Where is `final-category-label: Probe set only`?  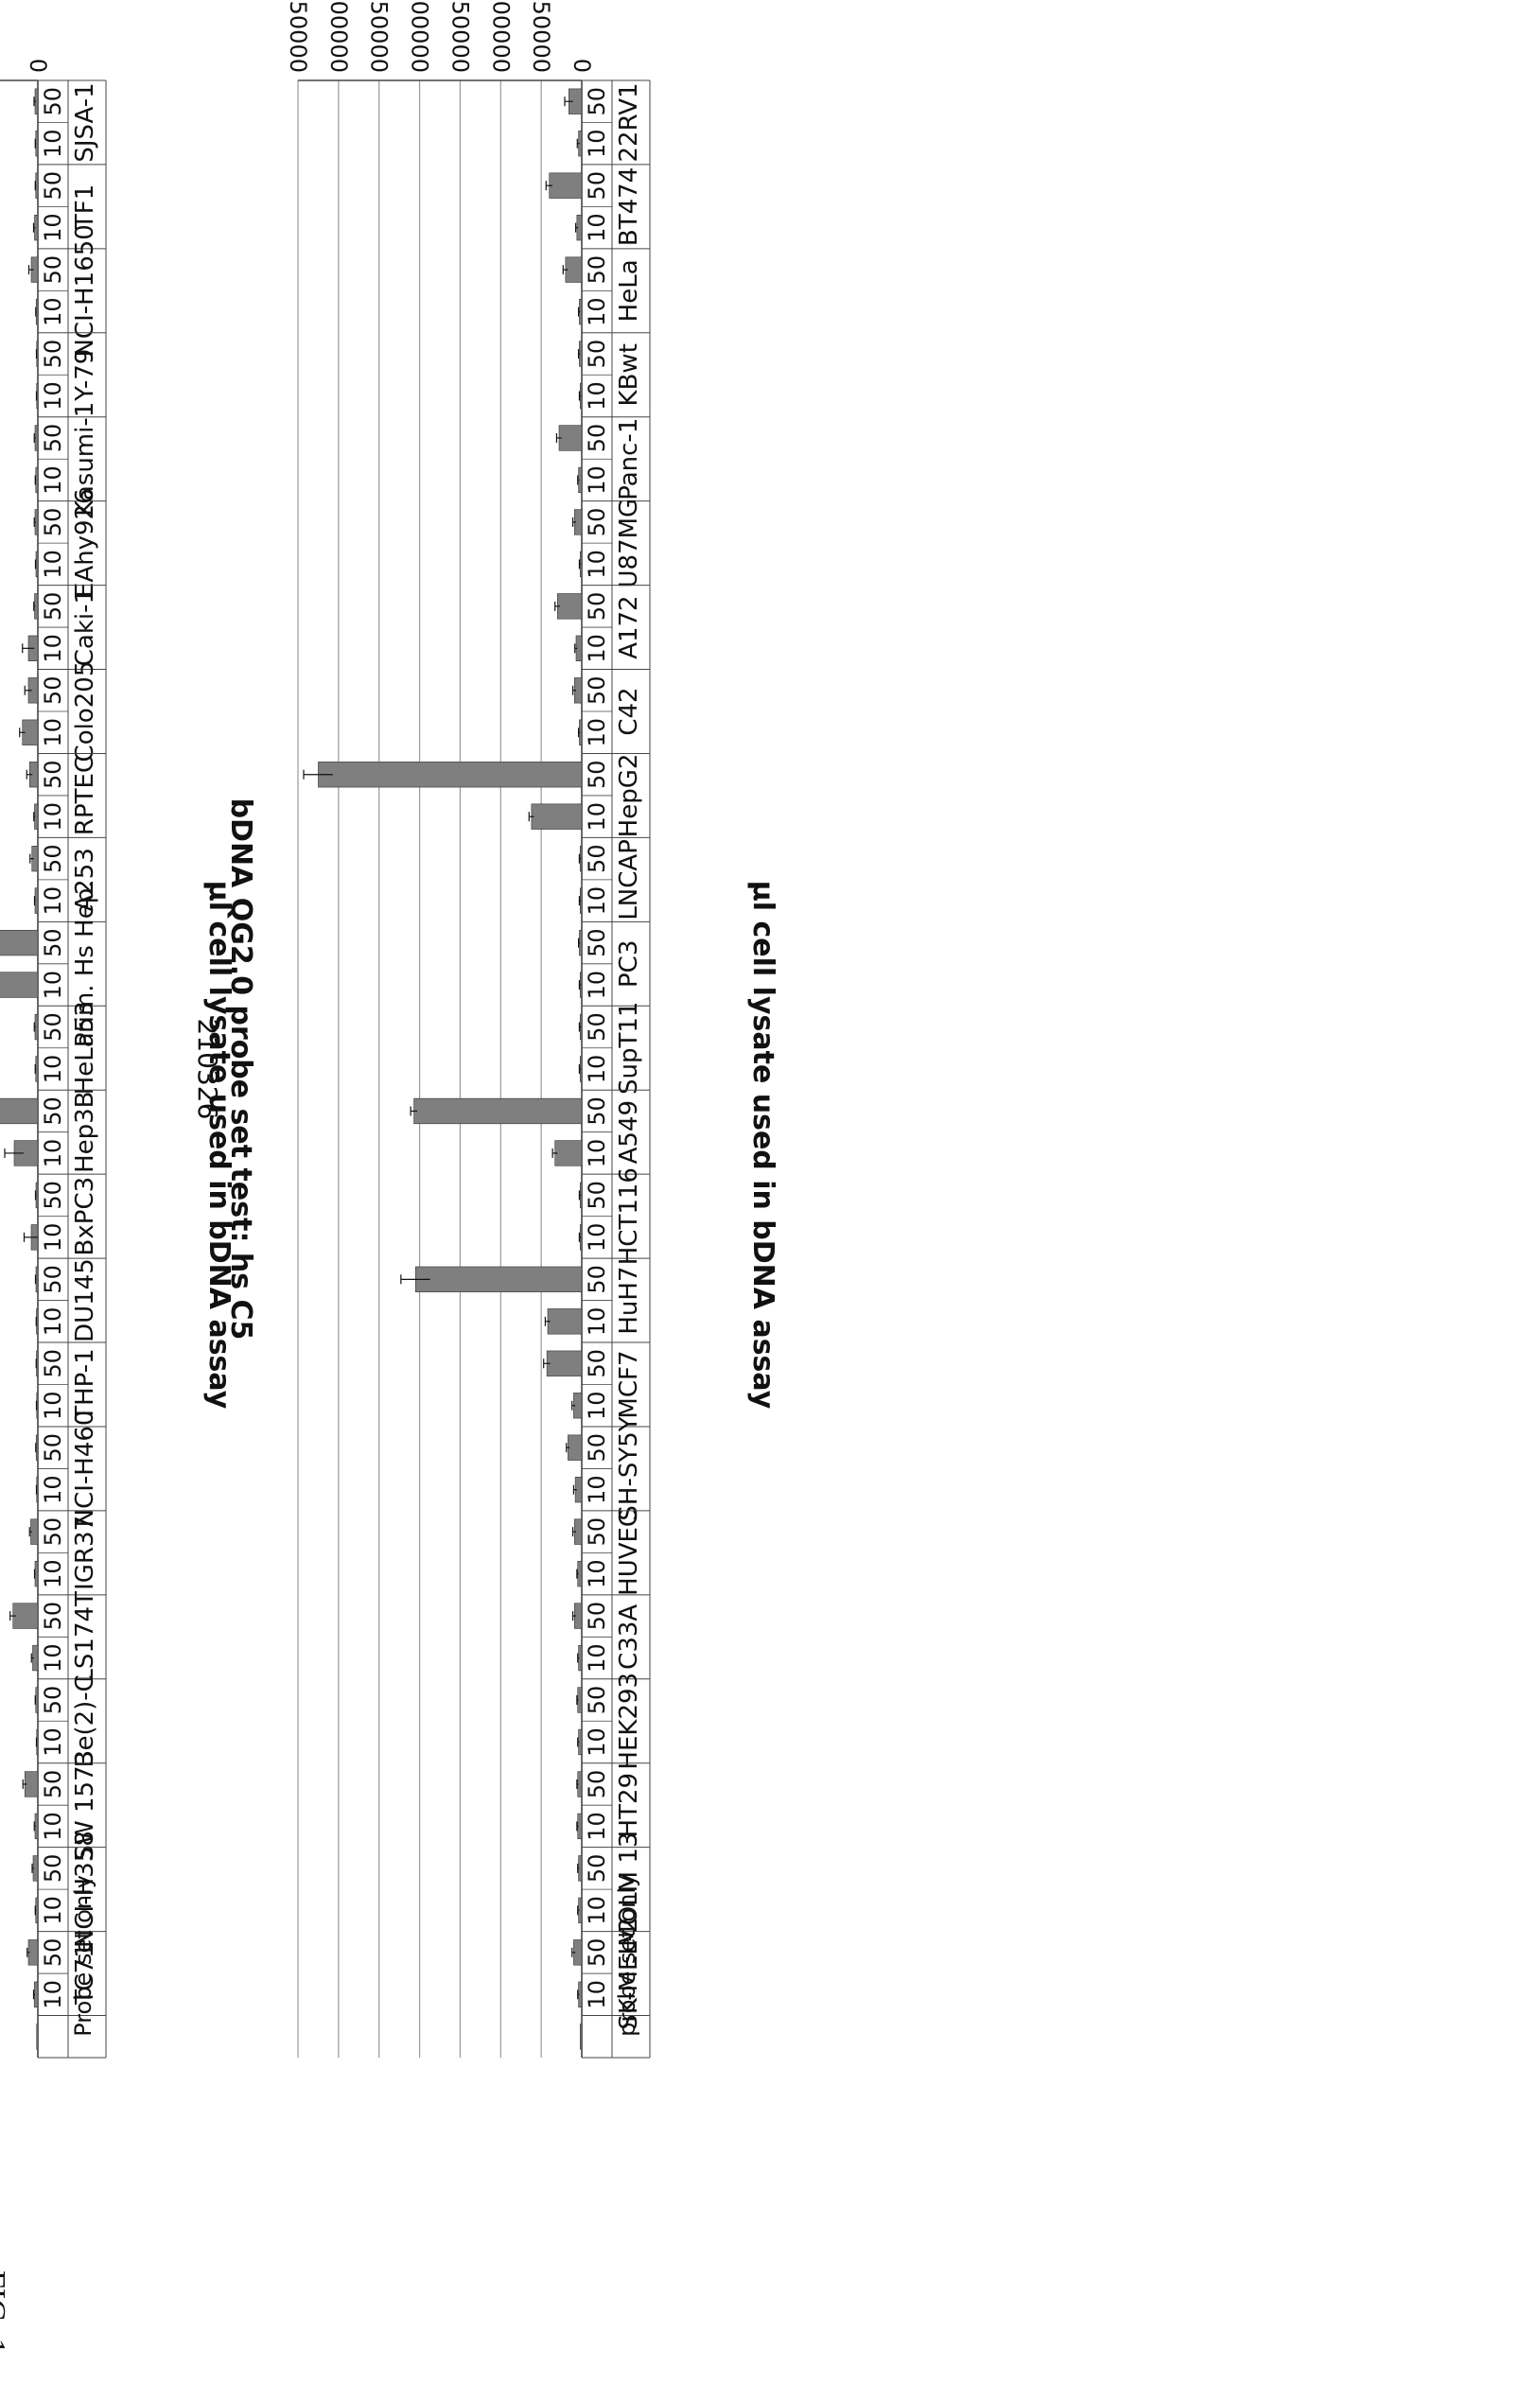
final-category-label: Probe set only is located at coordinates (83, 1956).